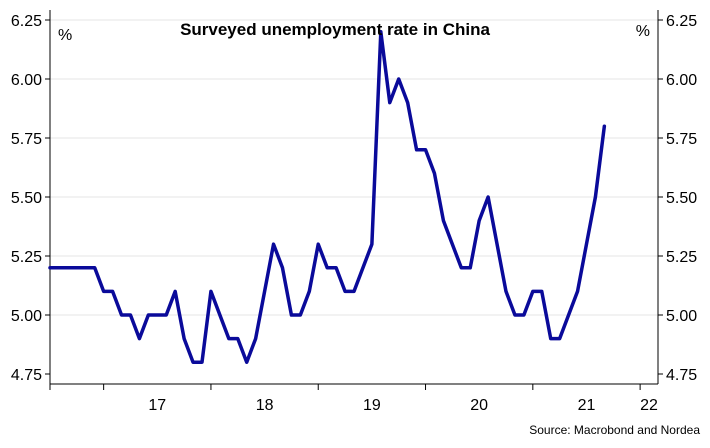 The image size is (710, 448). I want to click on y-tick-label-left: 6.25, so click(26, 21).